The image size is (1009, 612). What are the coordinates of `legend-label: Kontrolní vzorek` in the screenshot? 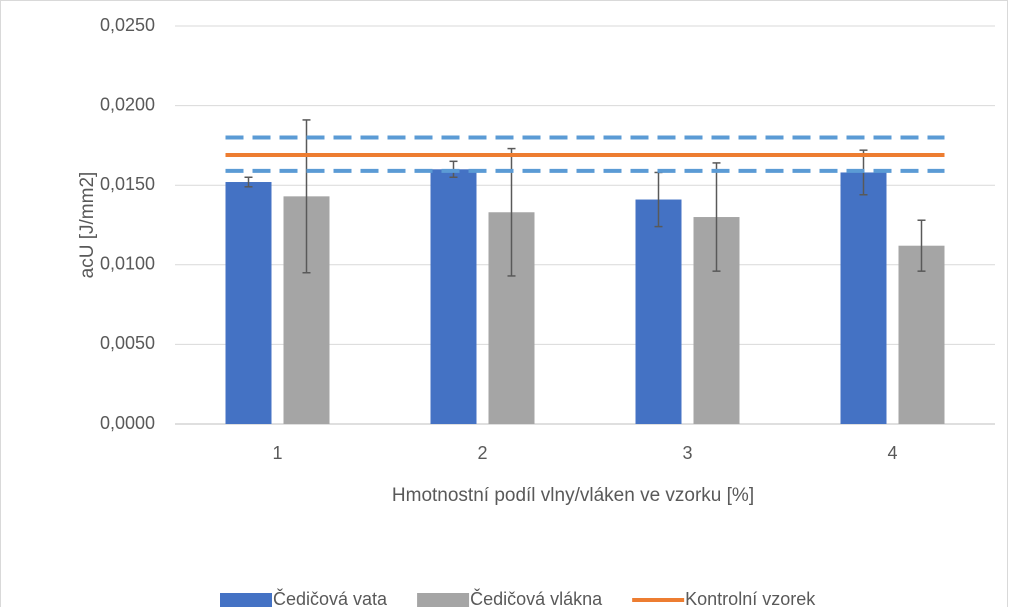 It's located at (750, 598).